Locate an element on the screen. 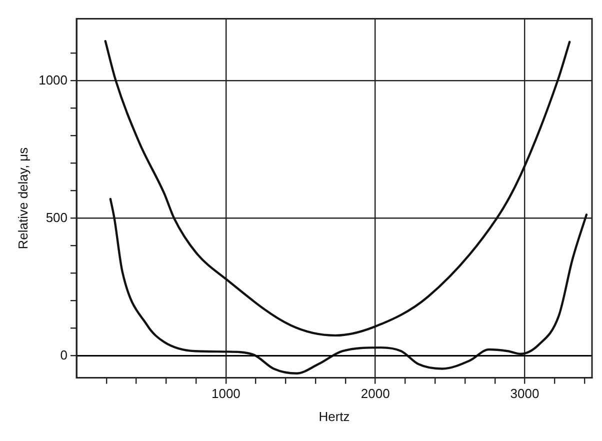 Image resolution: width=602 pixels, height=441 pixels. x-tick-label: 1000 is located at coordinates (225, 394).